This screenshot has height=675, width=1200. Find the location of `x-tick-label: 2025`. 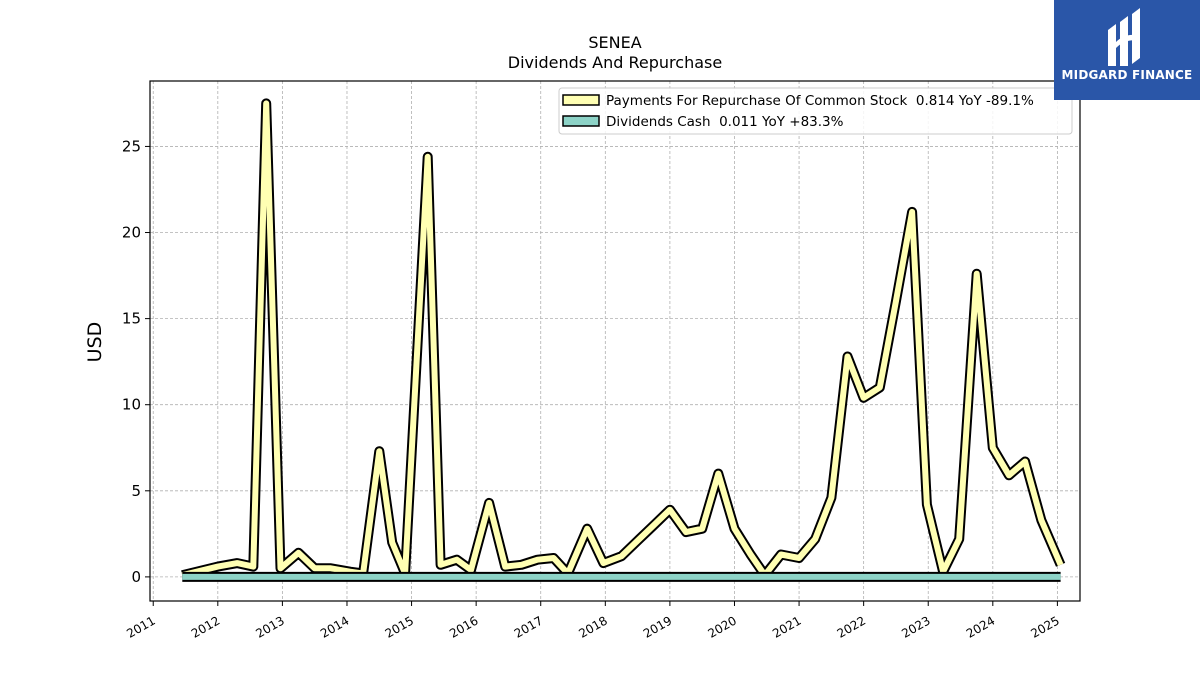

x-tick-label: 2025 is located at coordinates (1044, 626).